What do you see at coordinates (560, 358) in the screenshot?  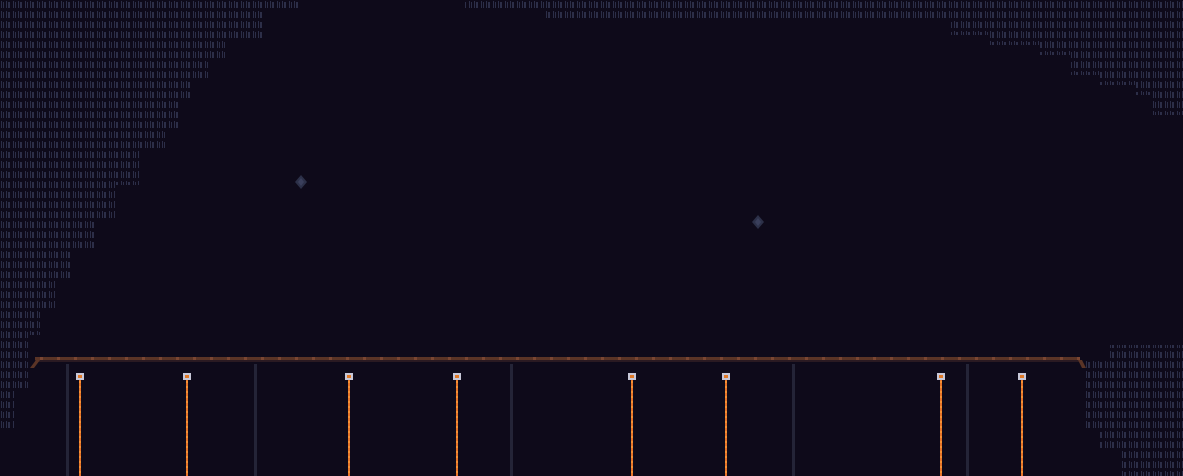 I see `beam-rivets` at bounding box center [560, 358].